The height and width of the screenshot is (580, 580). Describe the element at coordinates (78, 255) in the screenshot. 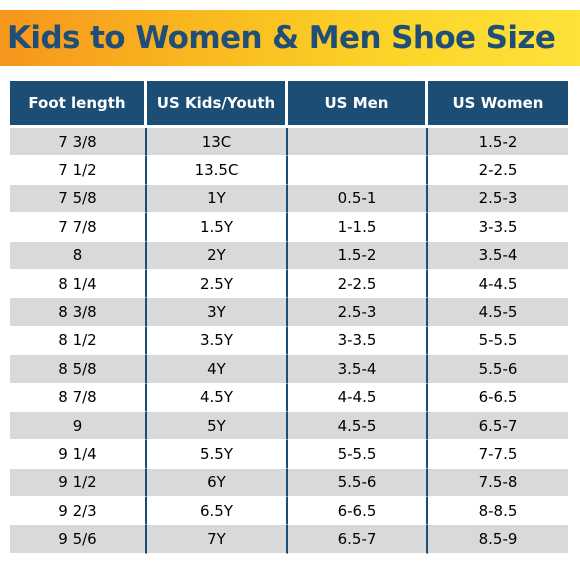

I see `foot-length-cell: 8` at that location.